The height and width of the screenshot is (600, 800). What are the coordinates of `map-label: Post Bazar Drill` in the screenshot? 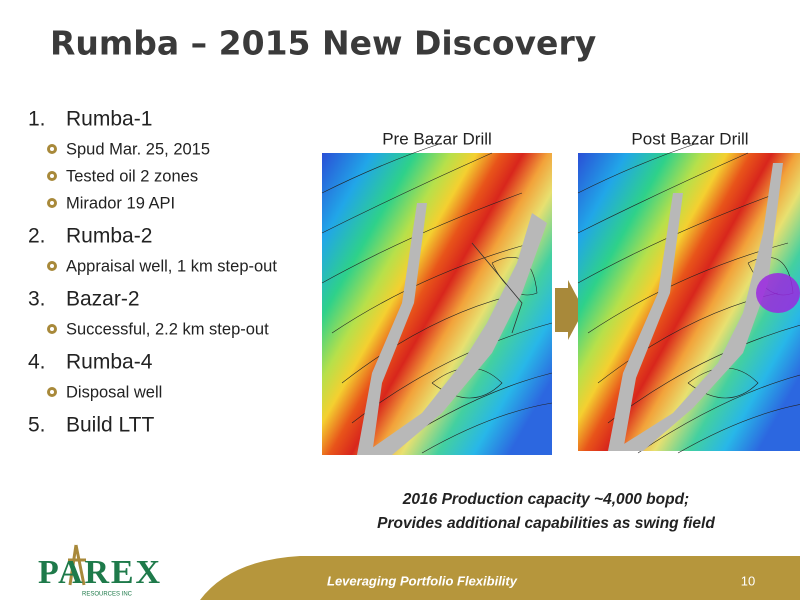 It's located at (689, 138).